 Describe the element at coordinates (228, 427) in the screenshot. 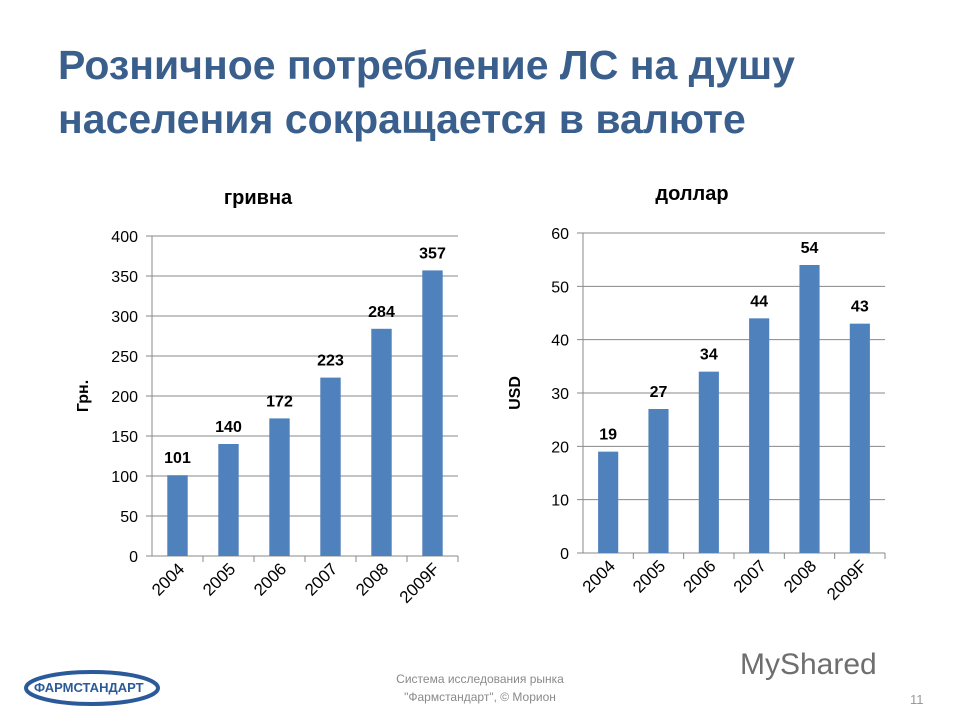

I see `data-label: 140` at that location.